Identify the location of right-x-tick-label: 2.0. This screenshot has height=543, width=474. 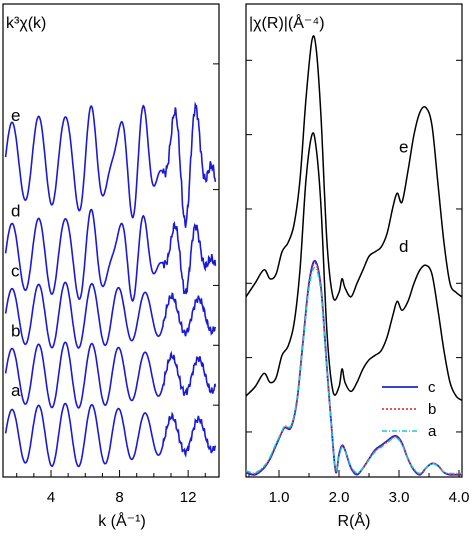
(339, 497).